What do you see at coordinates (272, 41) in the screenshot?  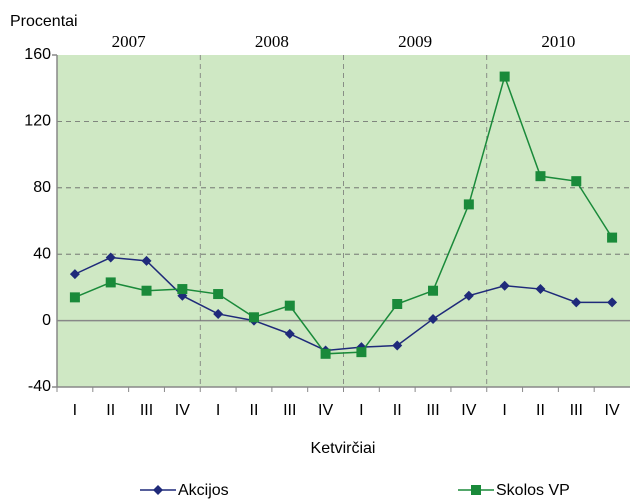 I see `year-label: 2008` at bounding box center [272, 41].